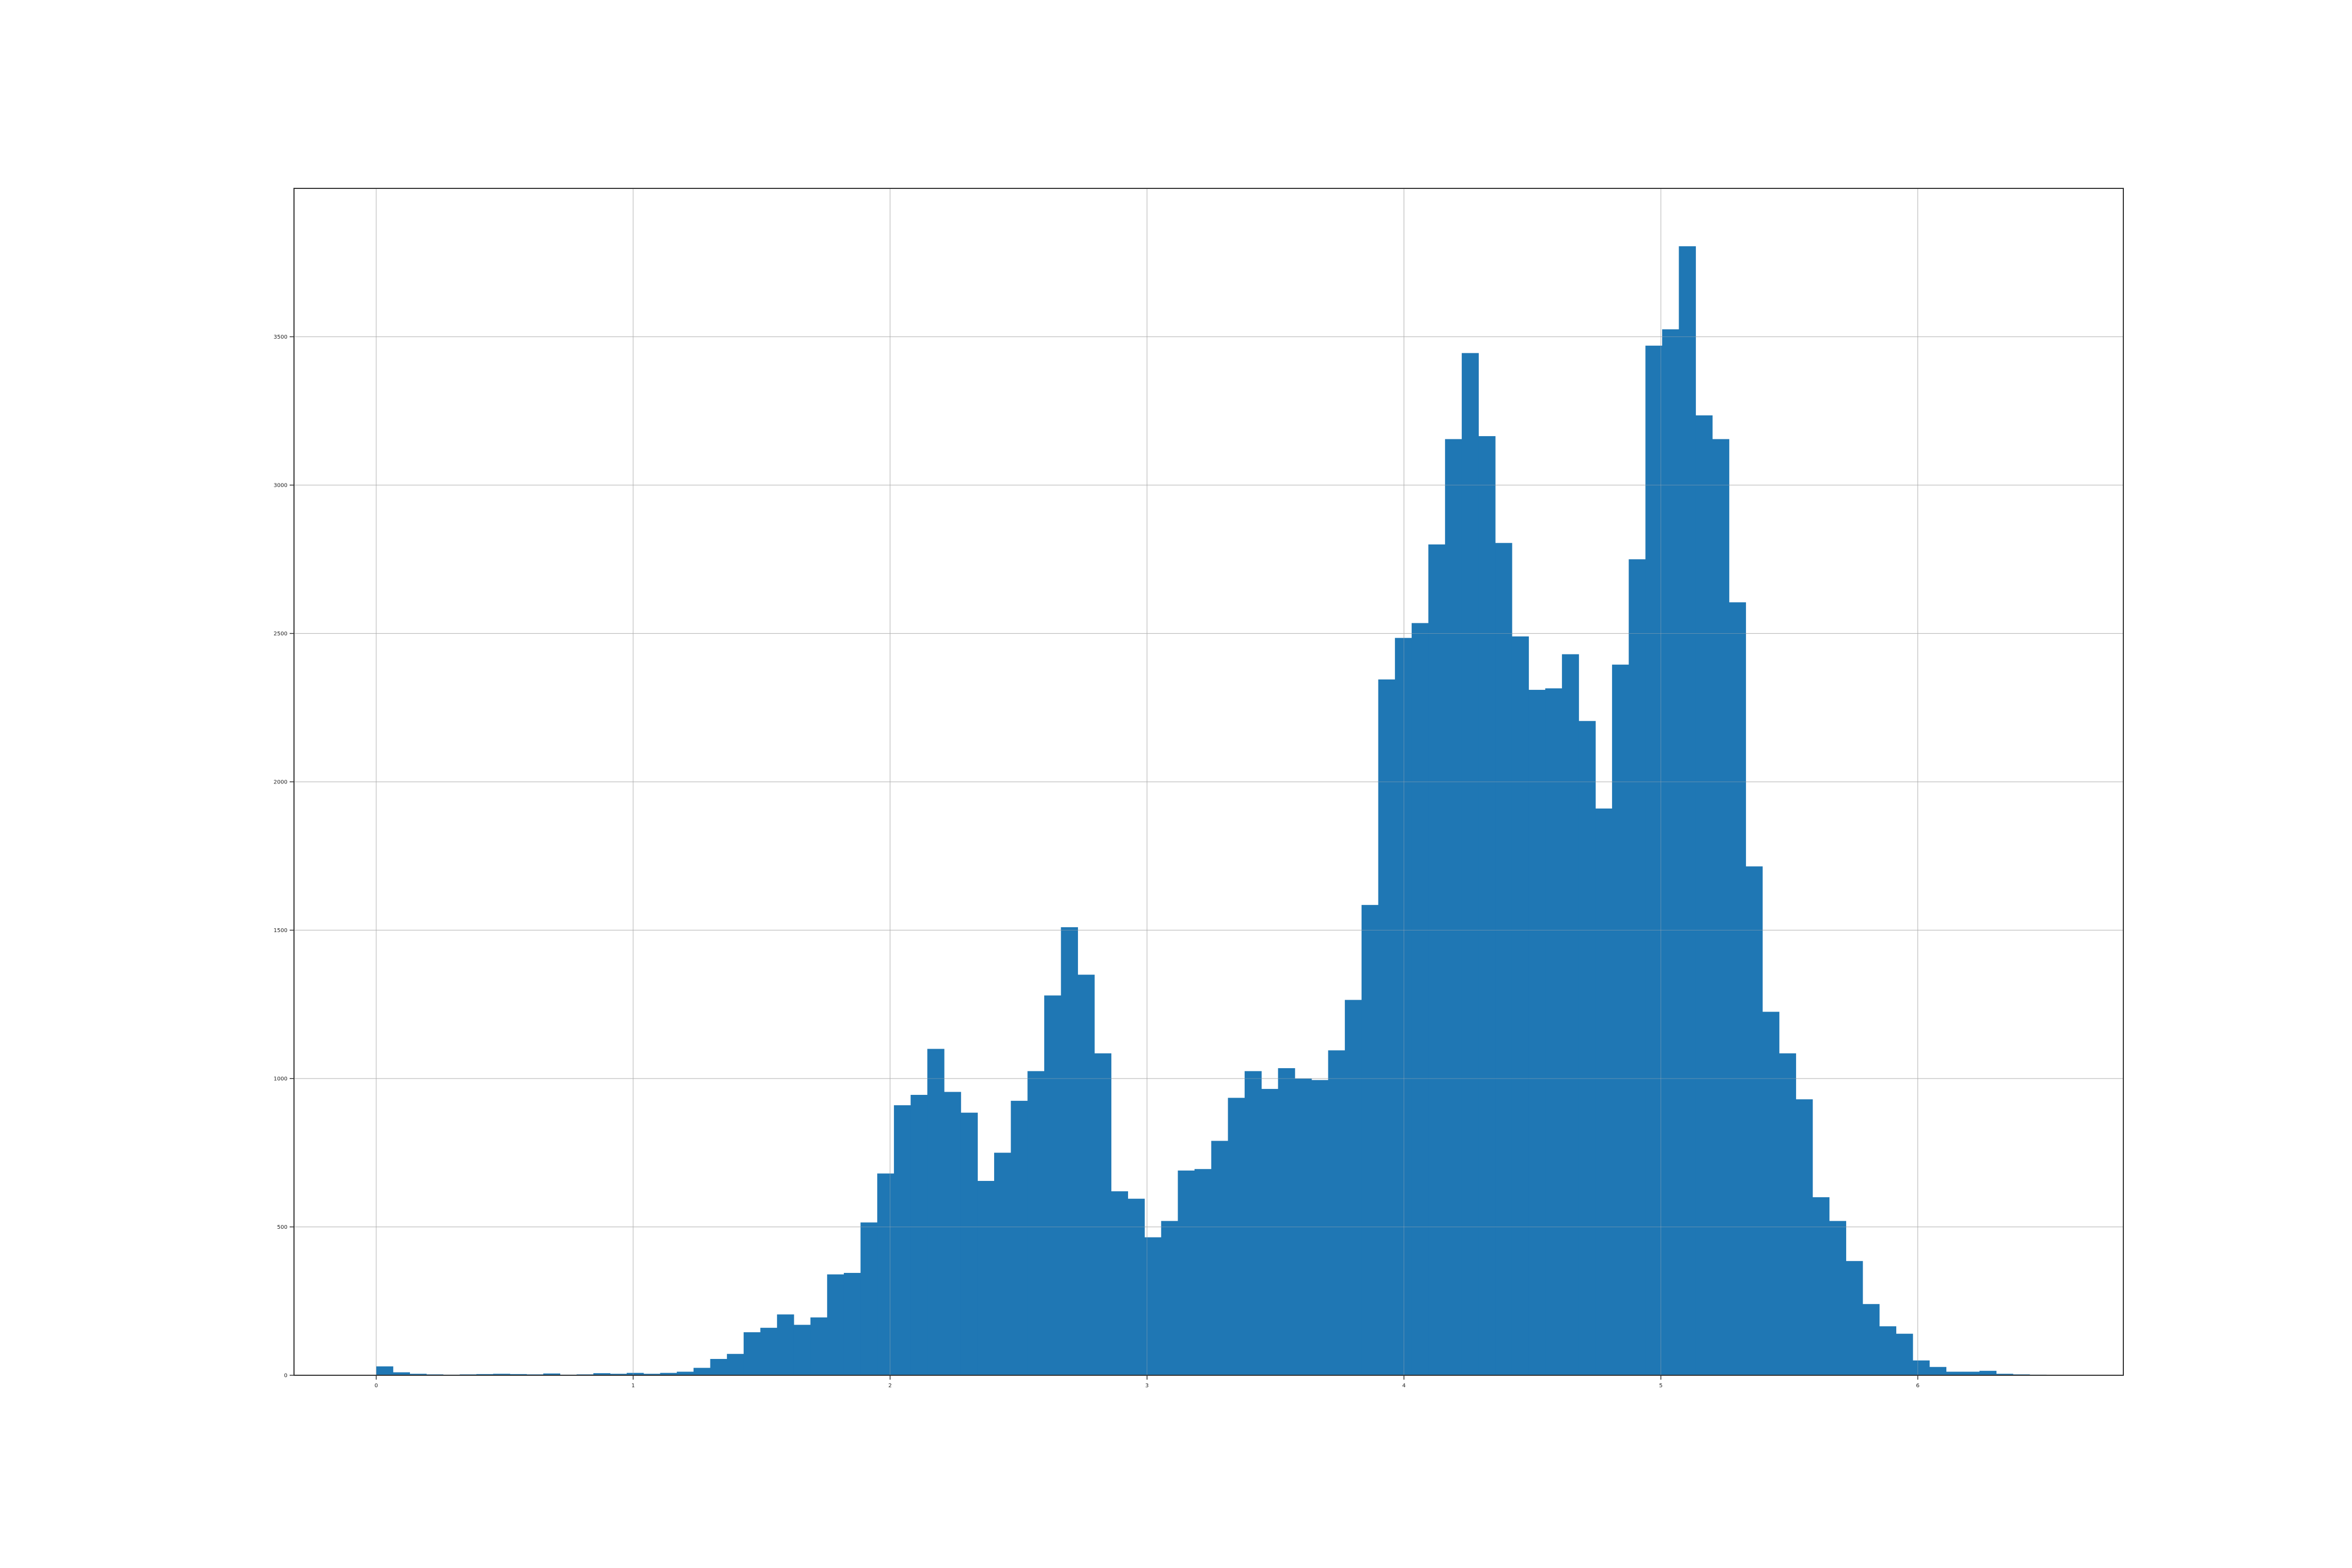  I want to click on x-axis-ticks: 0 1 2 3 4 5 6, so click(1147, 1382).